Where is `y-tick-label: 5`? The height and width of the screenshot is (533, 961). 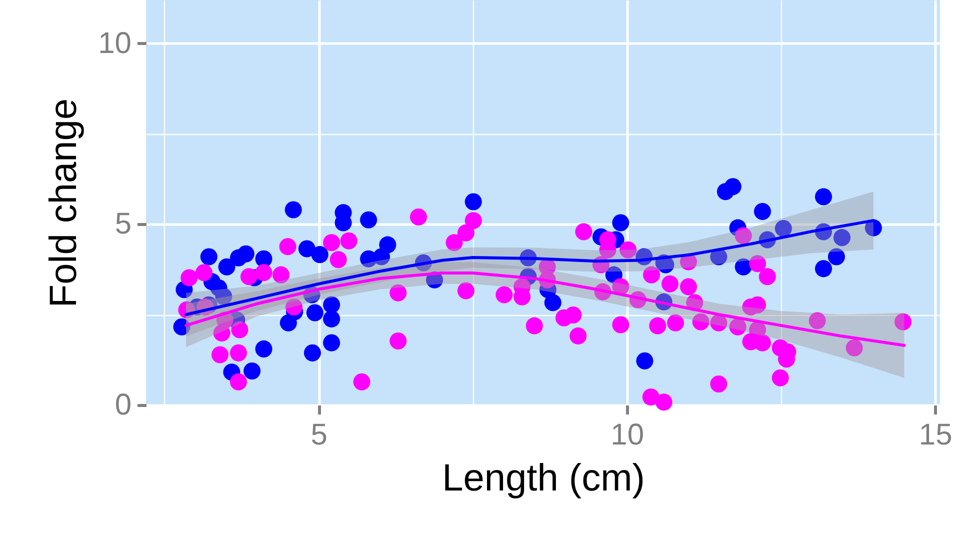
y-tick-label: 5 is located at coordinates (123, 224).